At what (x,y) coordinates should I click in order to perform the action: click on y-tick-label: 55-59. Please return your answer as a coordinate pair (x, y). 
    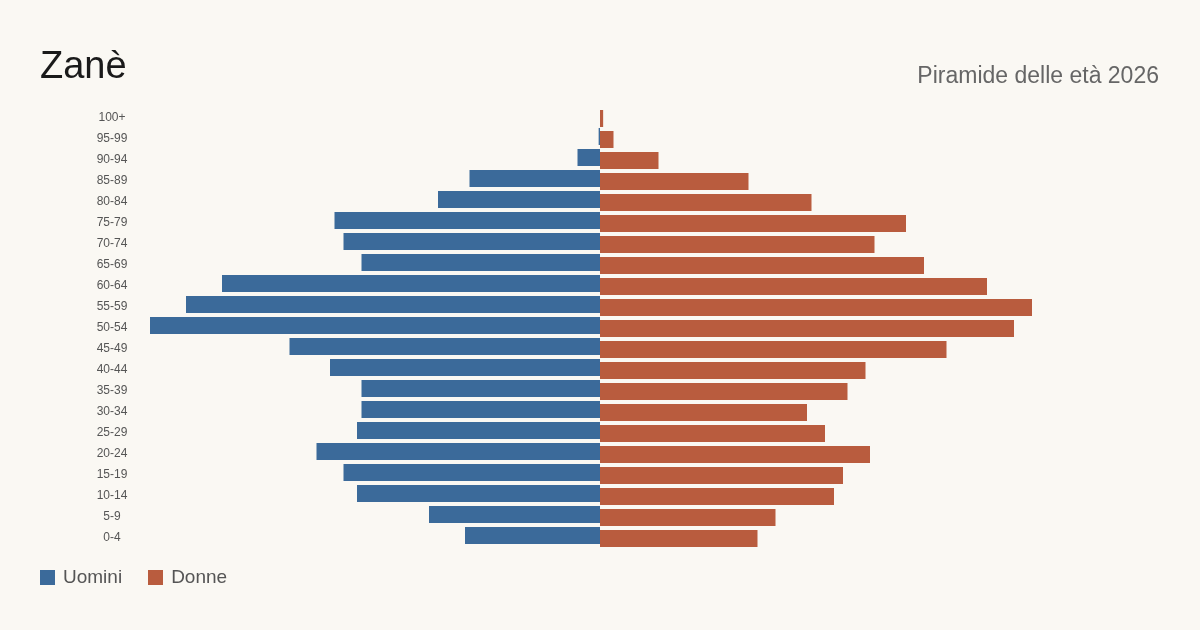
    Looking at the image, I should click on (112, 305).